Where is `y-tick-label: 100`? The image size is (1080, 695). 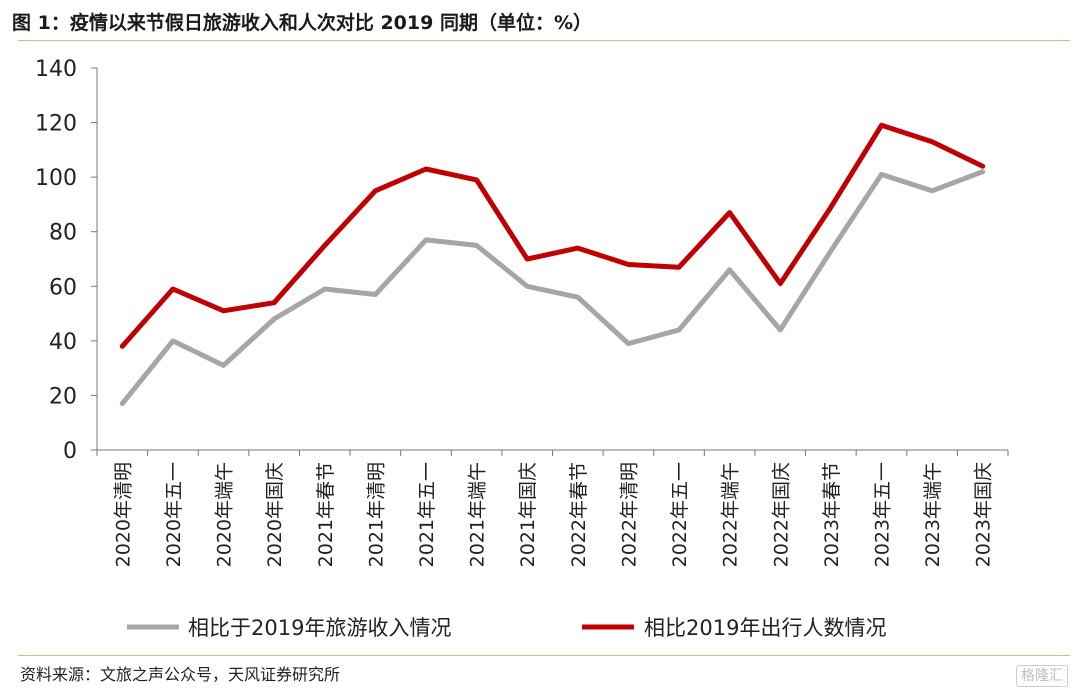 y-tick-label: 100 is located at coordinates (56, 178).